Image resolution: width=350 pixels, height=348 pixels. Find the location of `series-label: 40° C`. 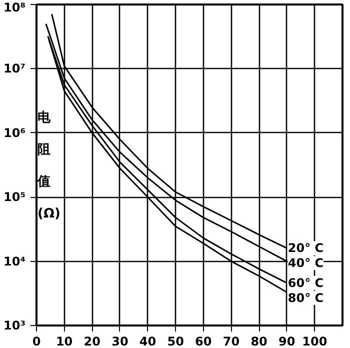

series-label: 40° C is located at coordinates (306, 263).